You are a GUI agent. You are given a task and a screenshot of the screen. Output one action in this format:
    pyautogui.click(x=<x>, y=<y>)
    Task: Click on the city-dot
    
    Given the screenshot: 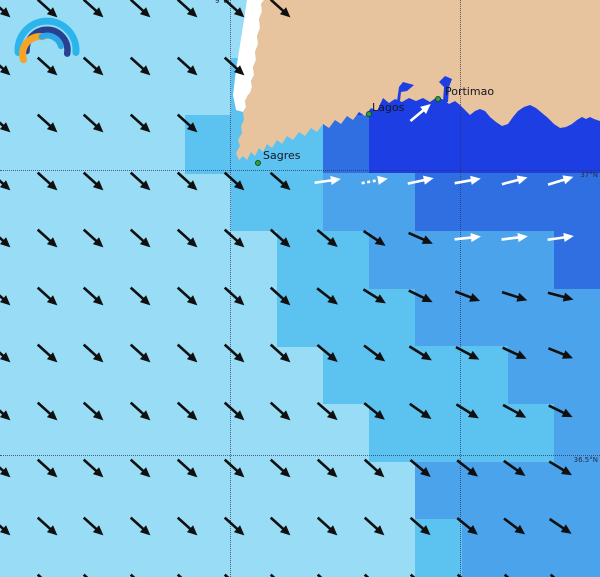 What is the action you would take?
    pyautogui.click(x=369, y=114)
    